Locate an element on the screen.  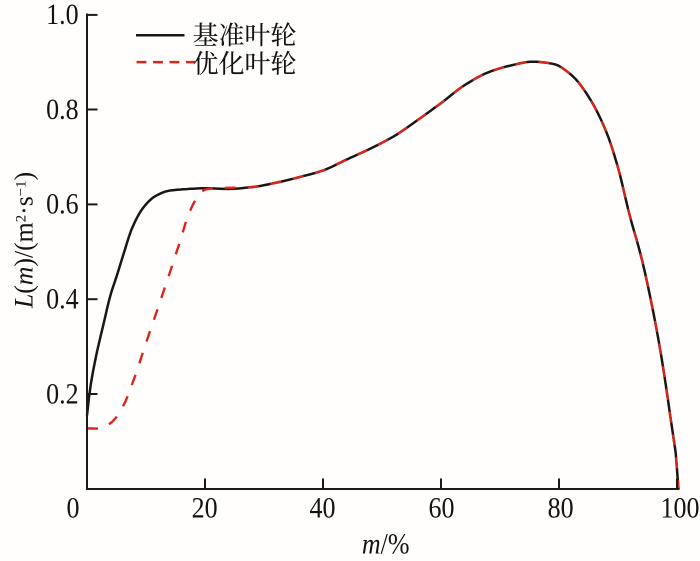
svg-text: 20 is located at coordinates (205, 508).